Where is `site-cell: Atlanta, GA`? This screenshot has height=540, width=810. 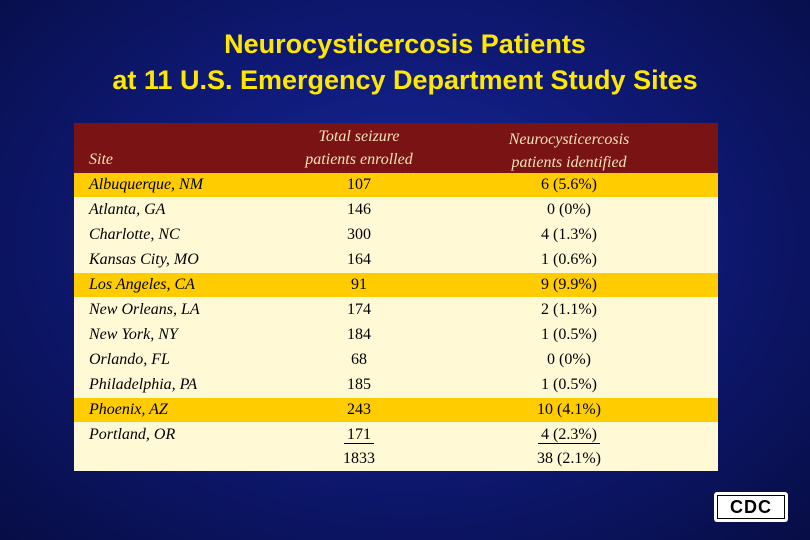
site-cell: Atlanta, GA is located at coordinates (127, 209).